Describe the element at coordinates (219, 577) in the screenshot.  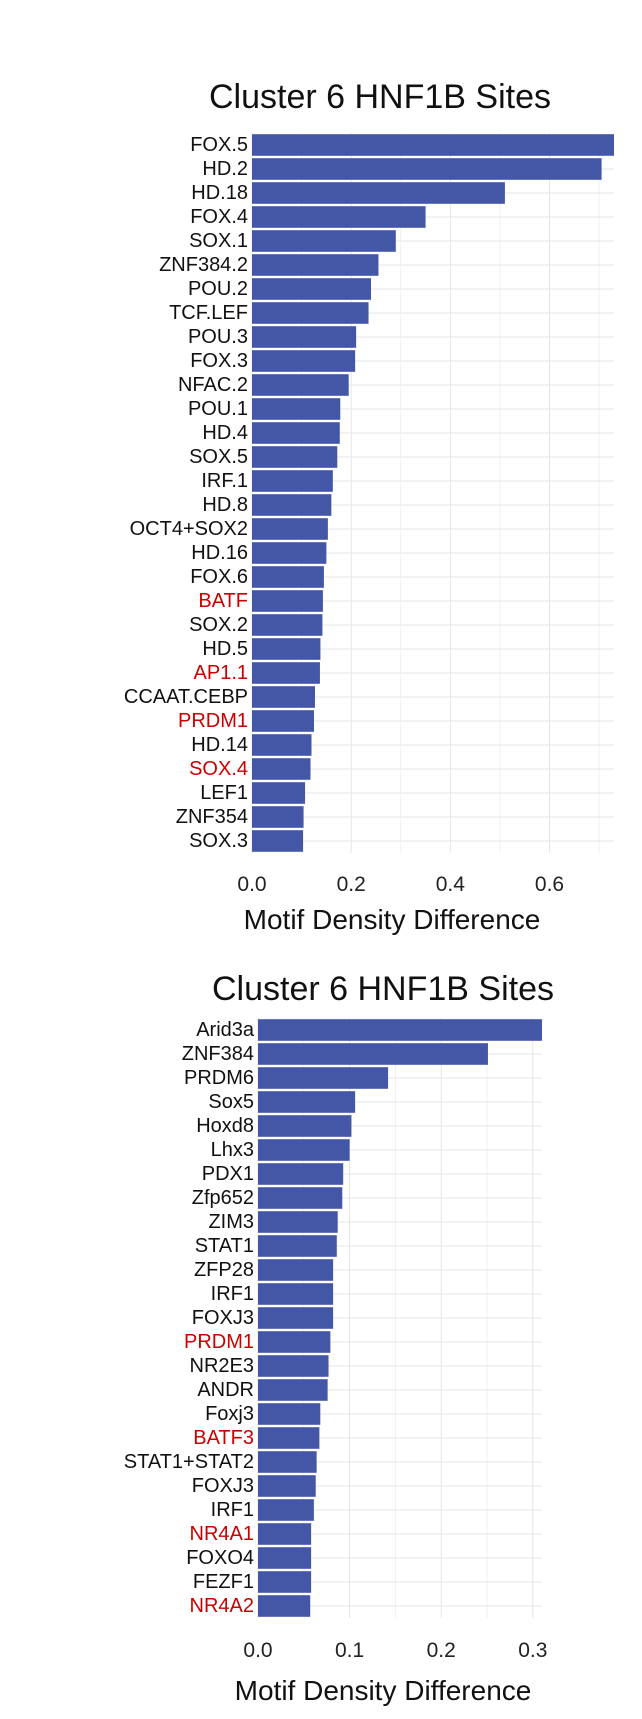
I see `chart1-category-label: FOX.6` at that location.